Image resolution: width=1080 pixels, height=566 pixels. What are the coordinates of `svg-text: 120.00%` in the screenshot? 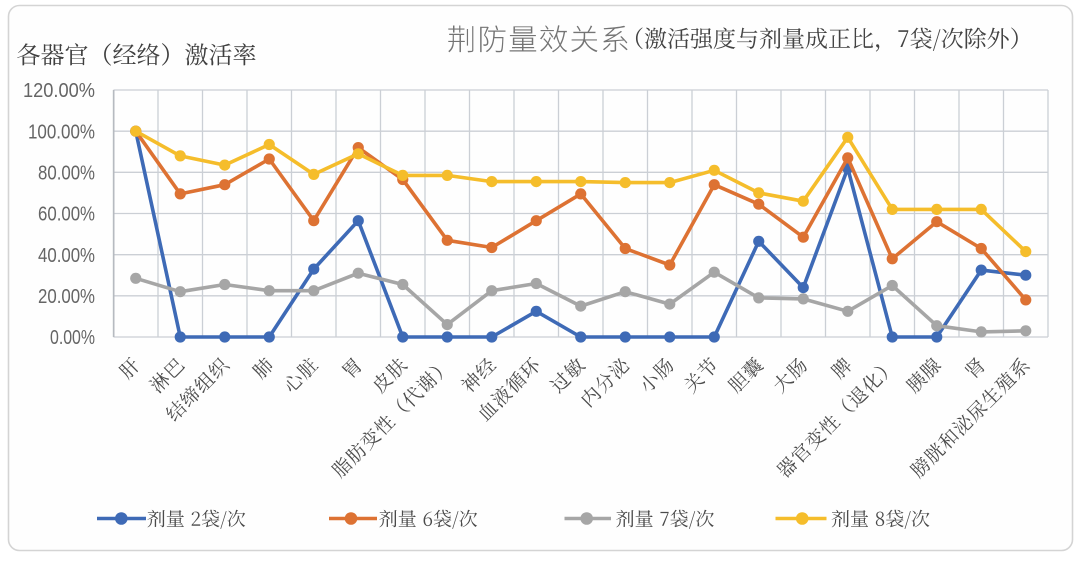 It's located at (59, 91).